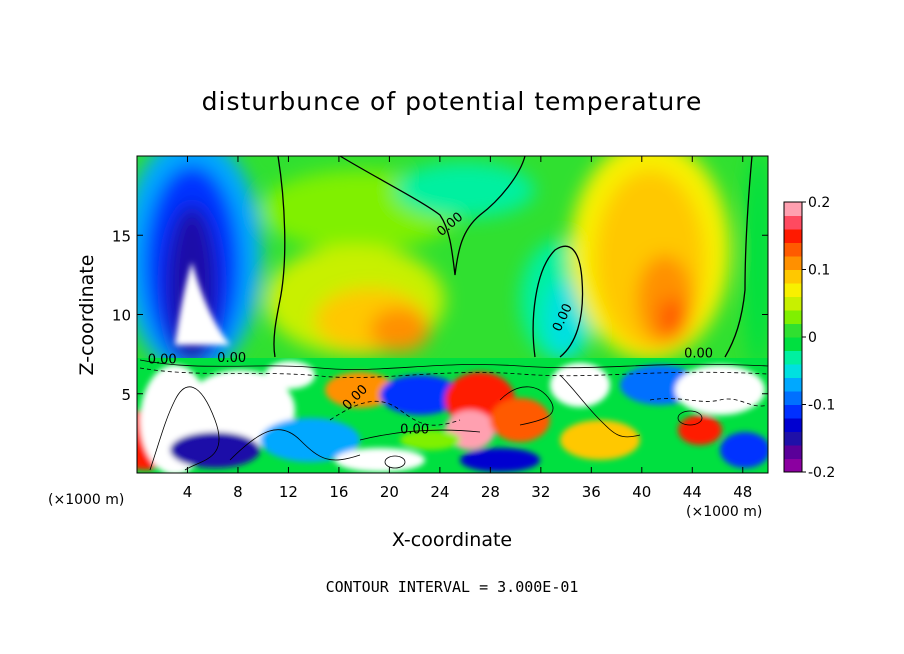 This screenshot has height=654, width=904. I want to click on colorbar-tick-label: -0.2, so click(821, 473).